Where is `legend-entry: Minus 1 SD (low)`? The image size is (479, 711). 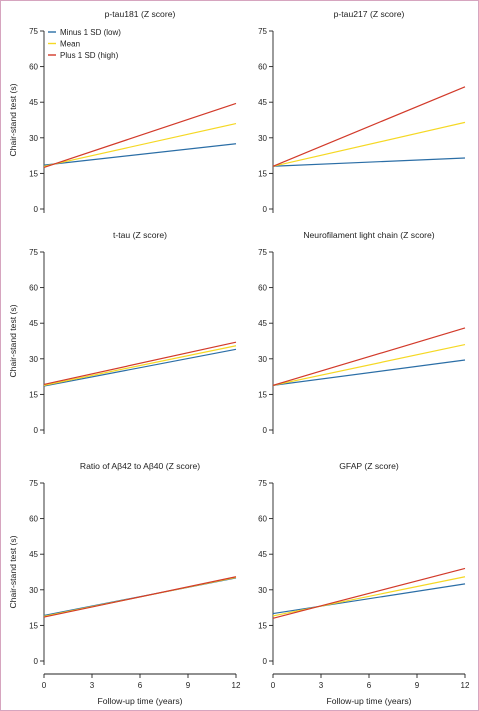
legend-entry: Minus 1 SD (low) is located at coordinates (90, 32).